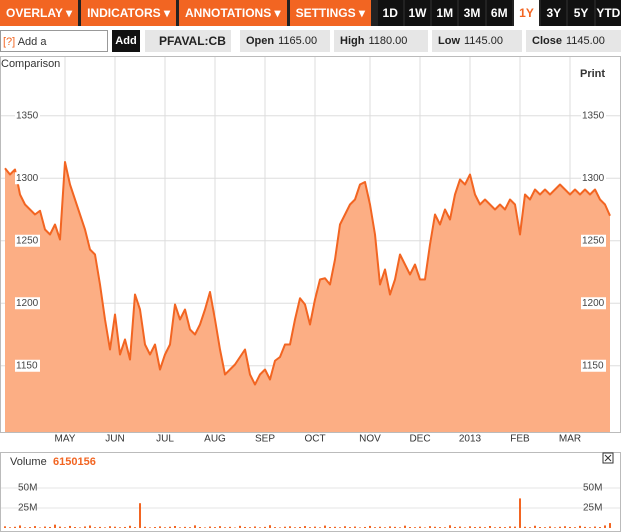 The height and width of the screenshot is (532, 621). What do you see at coordinates (593, 365) in the screenshot?
I see `y-tick-label: 1150` at bounding box center [593, 365].